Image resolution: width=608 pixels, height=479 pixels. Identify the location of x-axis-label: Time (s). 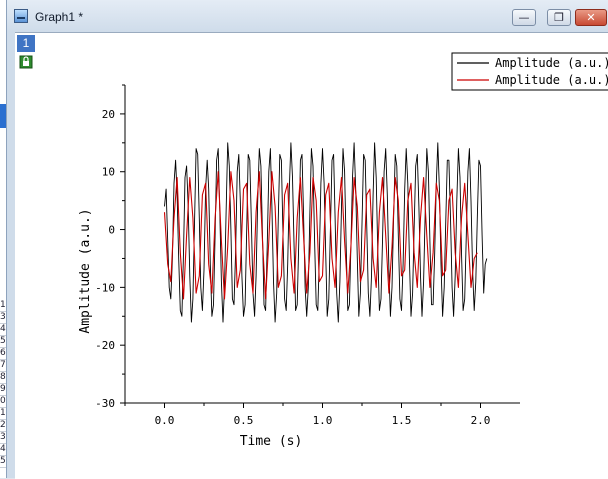
(271, 441).